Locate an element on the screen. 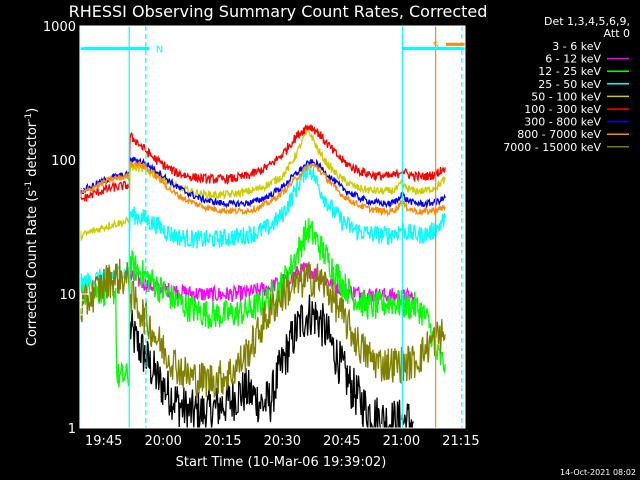 This screenshot has width=640, height=480. y-axis-label: Corrected Count Rate (s-1 detector-1) is located at coordinates (32, 227).